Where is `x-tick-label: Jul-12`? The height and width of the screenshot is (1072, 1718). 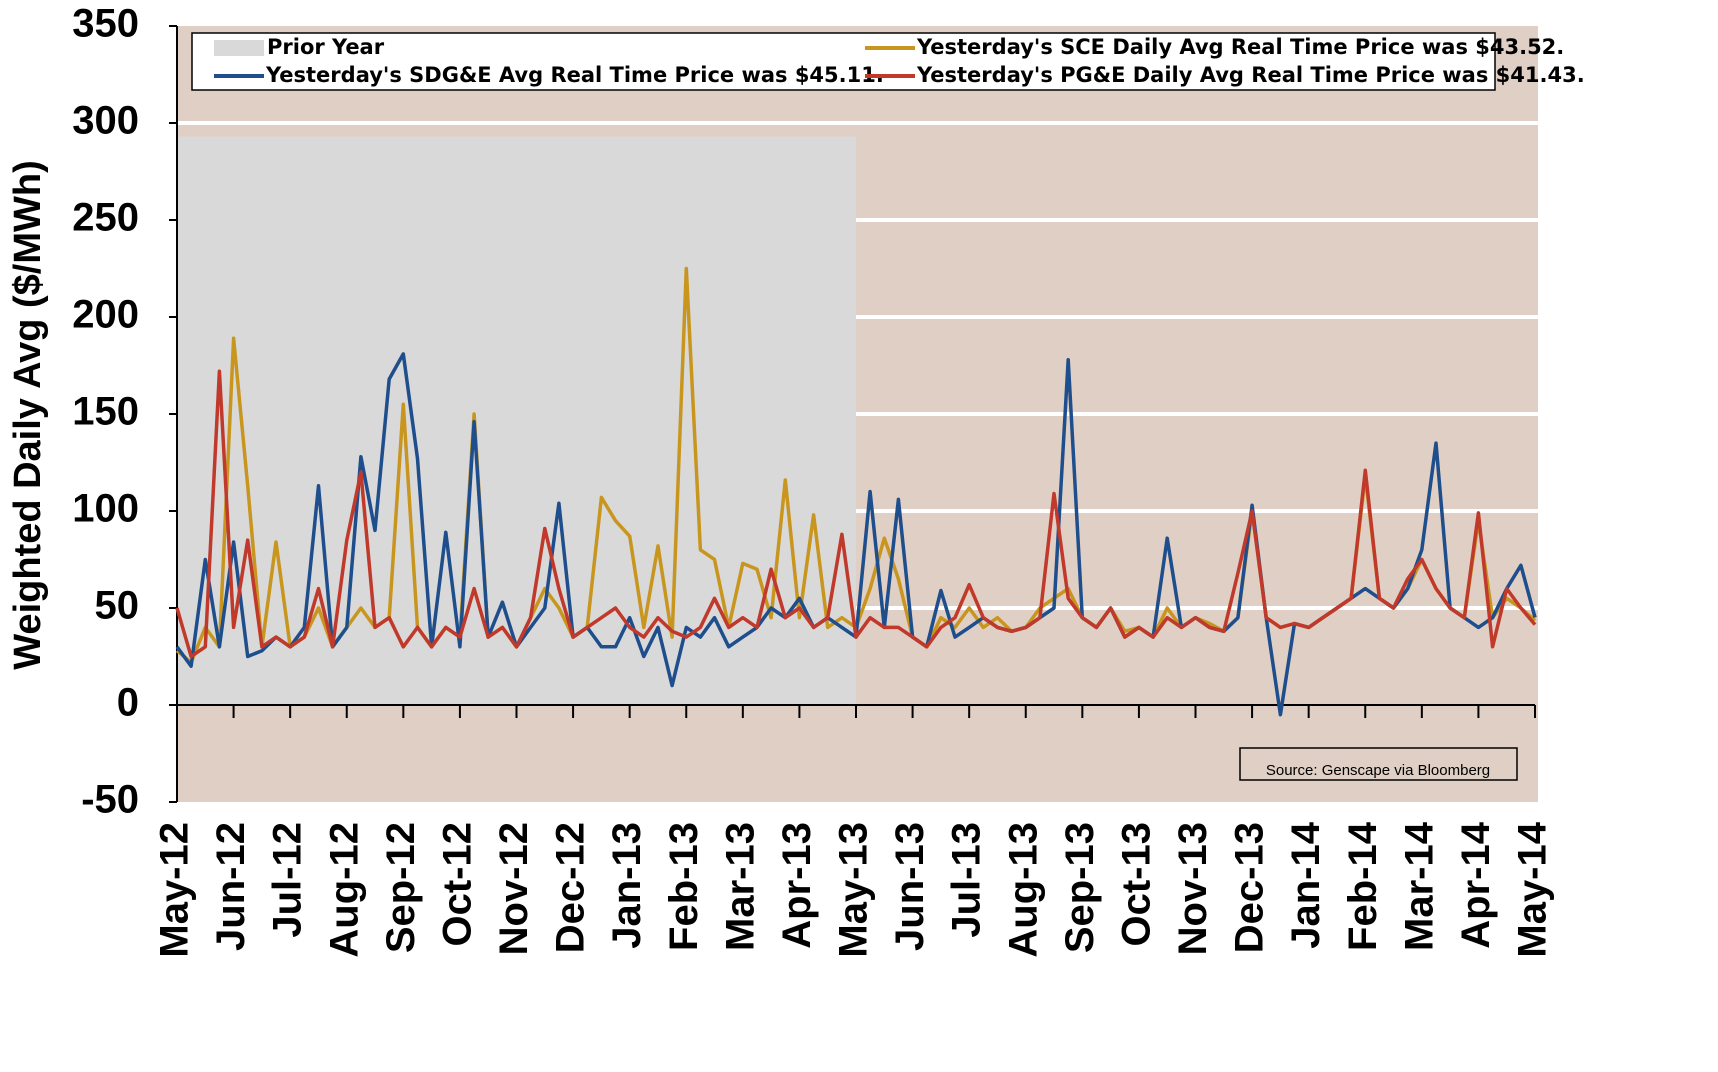 x-tick-label: Jul-12 is located at coordinates (288, 880).